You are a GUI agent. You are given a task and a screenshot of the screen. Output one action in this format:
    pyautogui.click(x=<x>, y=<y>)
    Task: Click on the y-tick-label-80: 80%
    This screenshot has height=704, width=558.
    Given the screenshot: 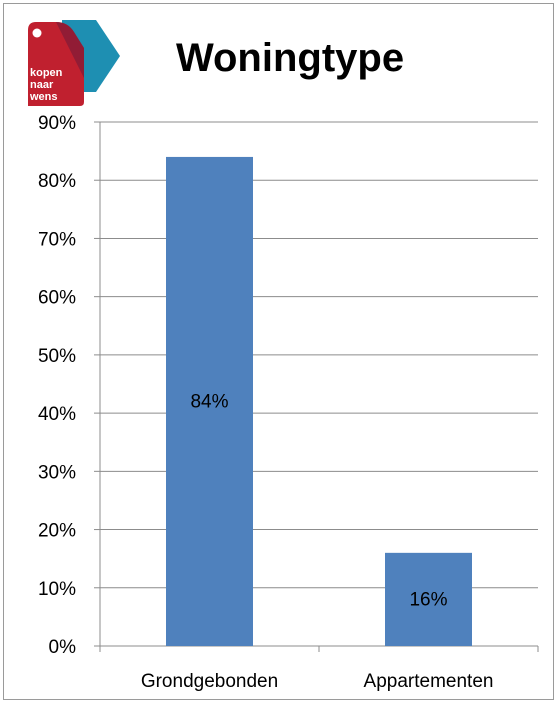 What is the action you would take?
    pyautogui.click(x=57, y=181)
    